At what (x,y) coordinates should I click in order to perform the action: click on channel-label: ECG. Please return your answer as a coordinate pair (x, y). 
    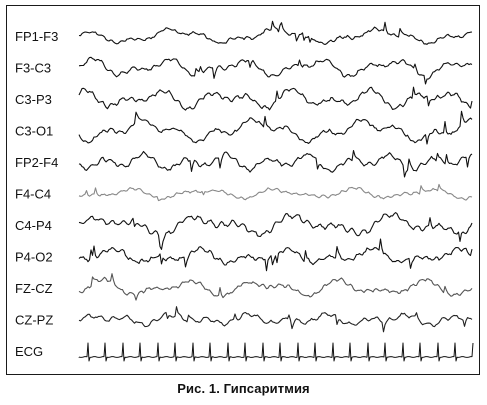
    Looking at the image, I should click on (29, 351).